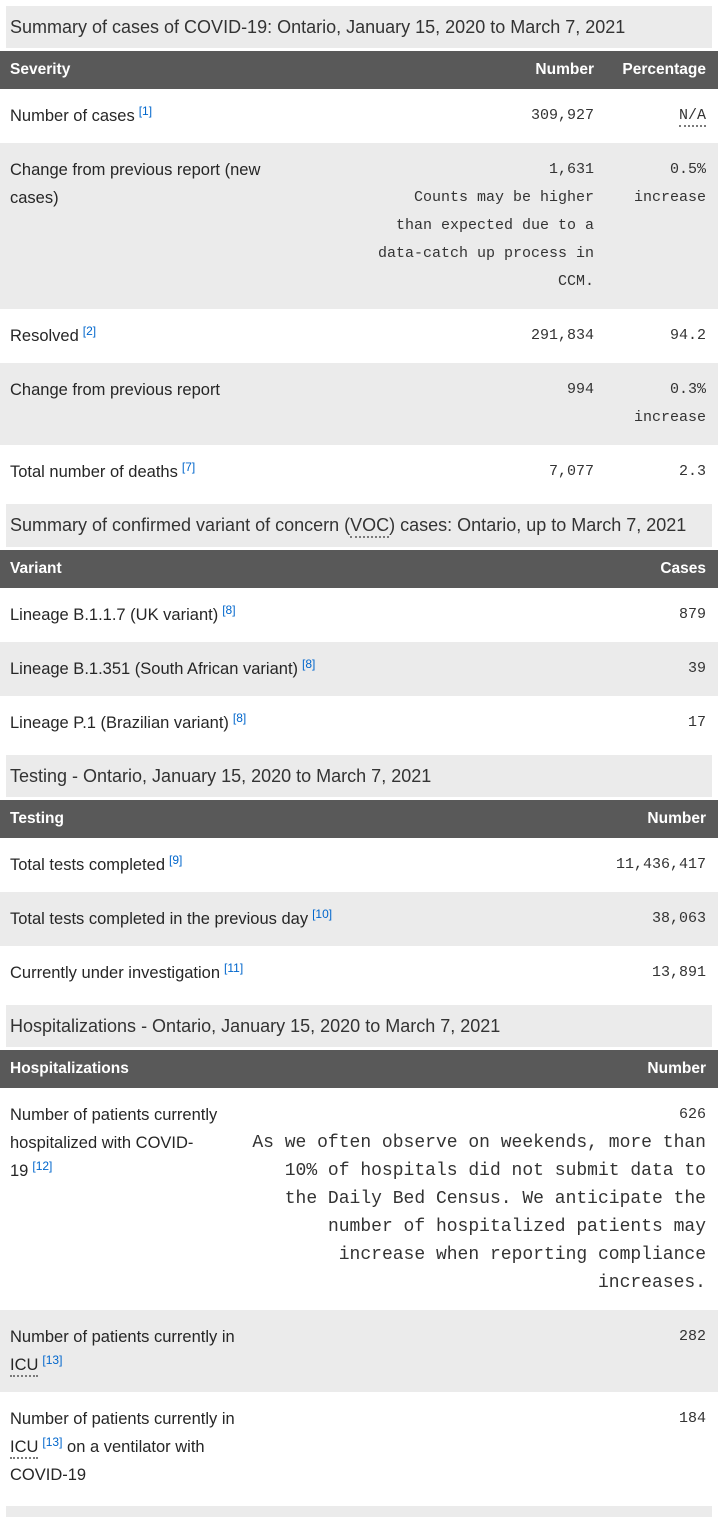 Image resolution: width=718 pixels, height=1517 pixels. I want to click on next-section-title-partial, so click(359, 1511).